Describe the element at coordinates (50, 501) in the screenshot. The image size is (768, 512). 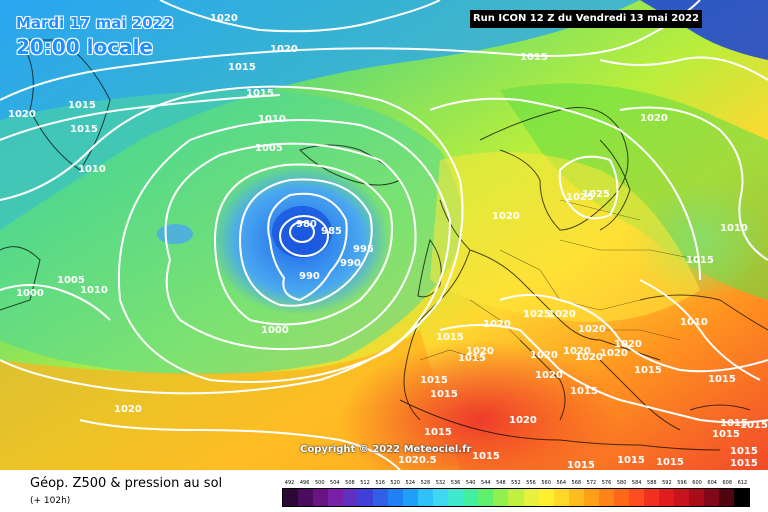
I see `forecast-lead-time: (+ 102h)` at that location.